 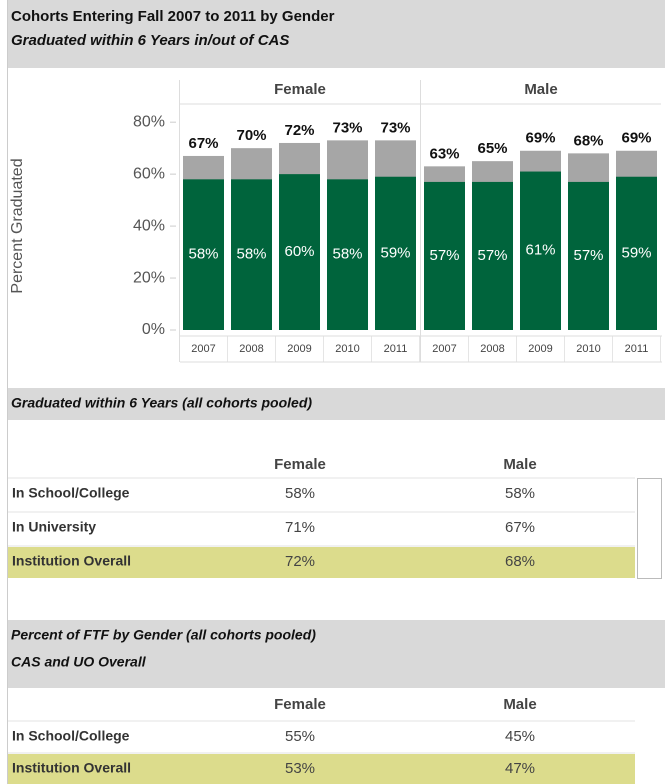 What do you see at coordinates (150, 40) in the screenshot?
I see `chart-subtitle: Graduated within 6 Years in/out of CAS` at bounding box center [150, 40].